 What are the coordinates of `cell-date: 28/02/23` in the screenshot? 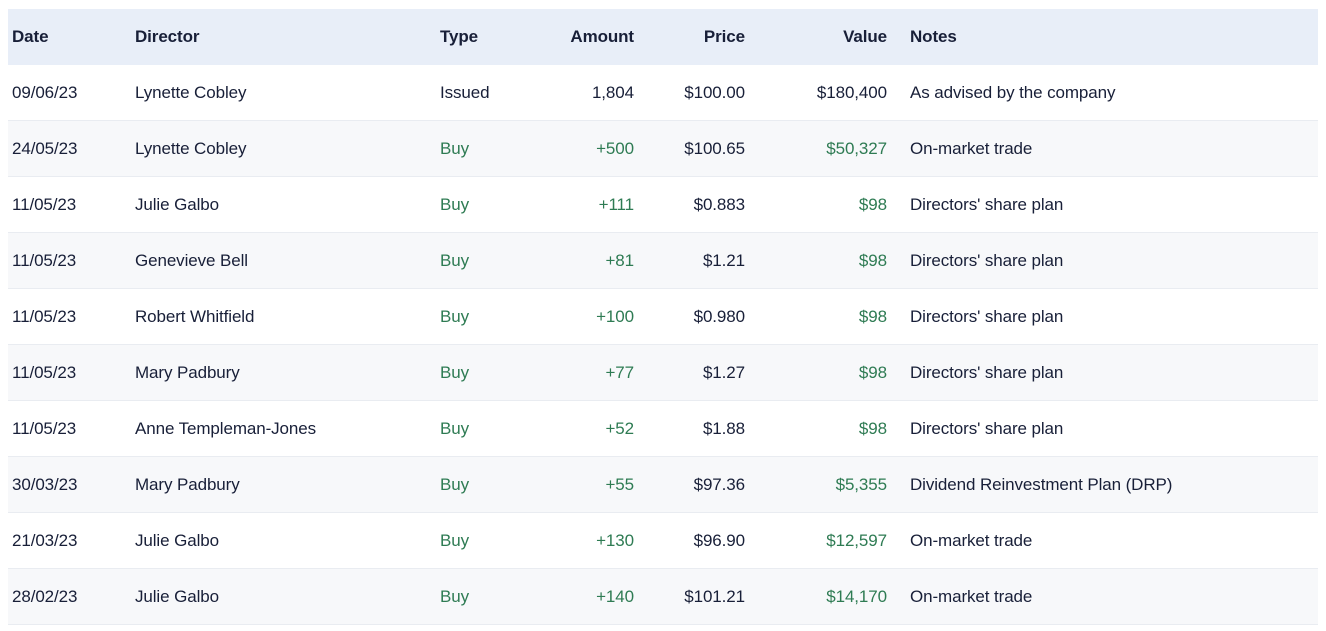 It's located at (45, 596).